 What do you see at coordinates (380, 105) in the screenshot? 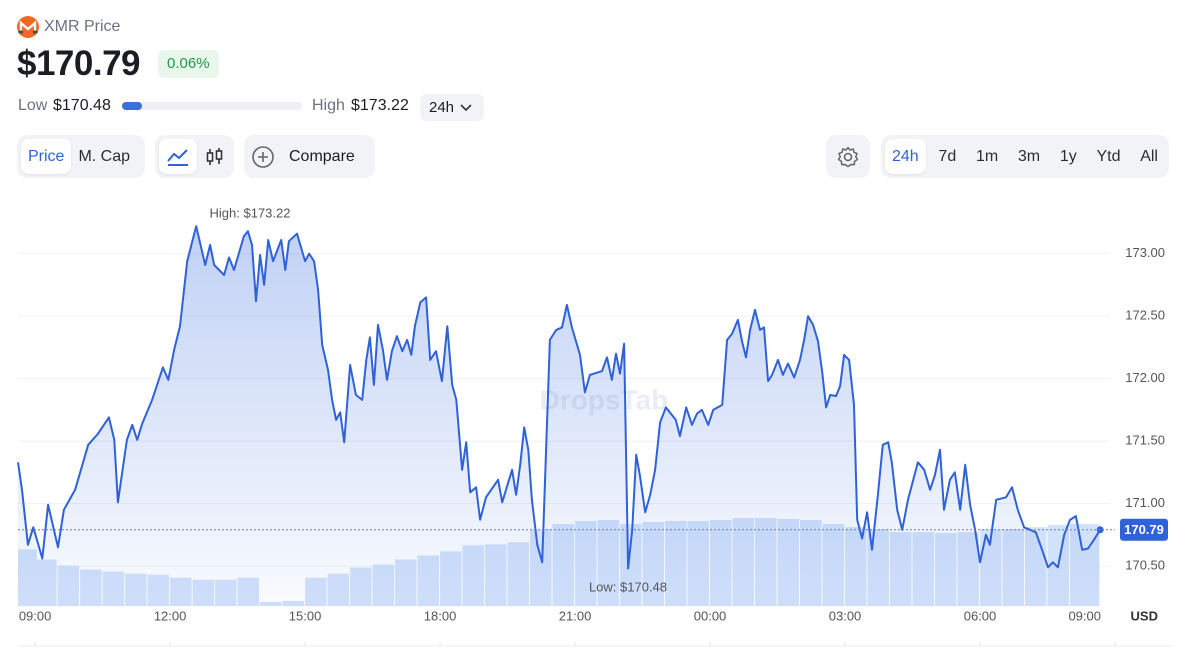
I see `high-value: $173.22` at bounding box center [380, 105].